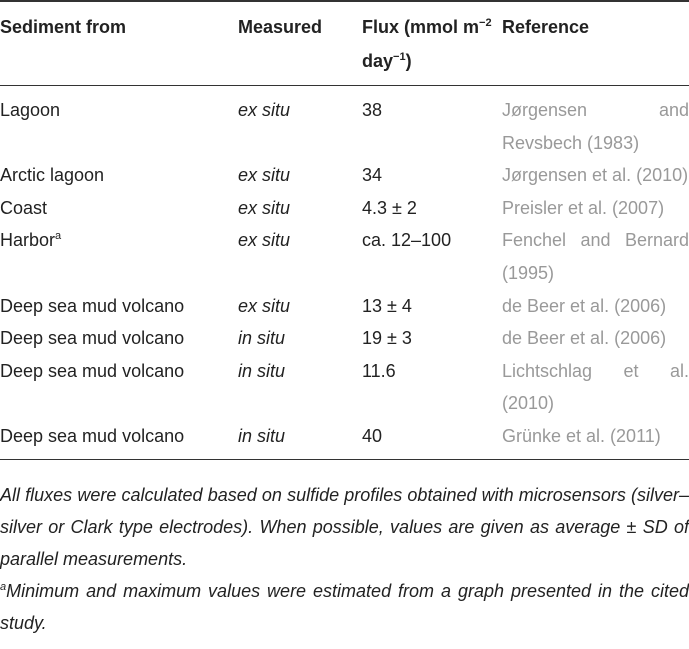 This screenshot has height=649, width=689. Describe the element at coordinates (372, 175) in the screenshot. I see `table-cell: 34` at that location.